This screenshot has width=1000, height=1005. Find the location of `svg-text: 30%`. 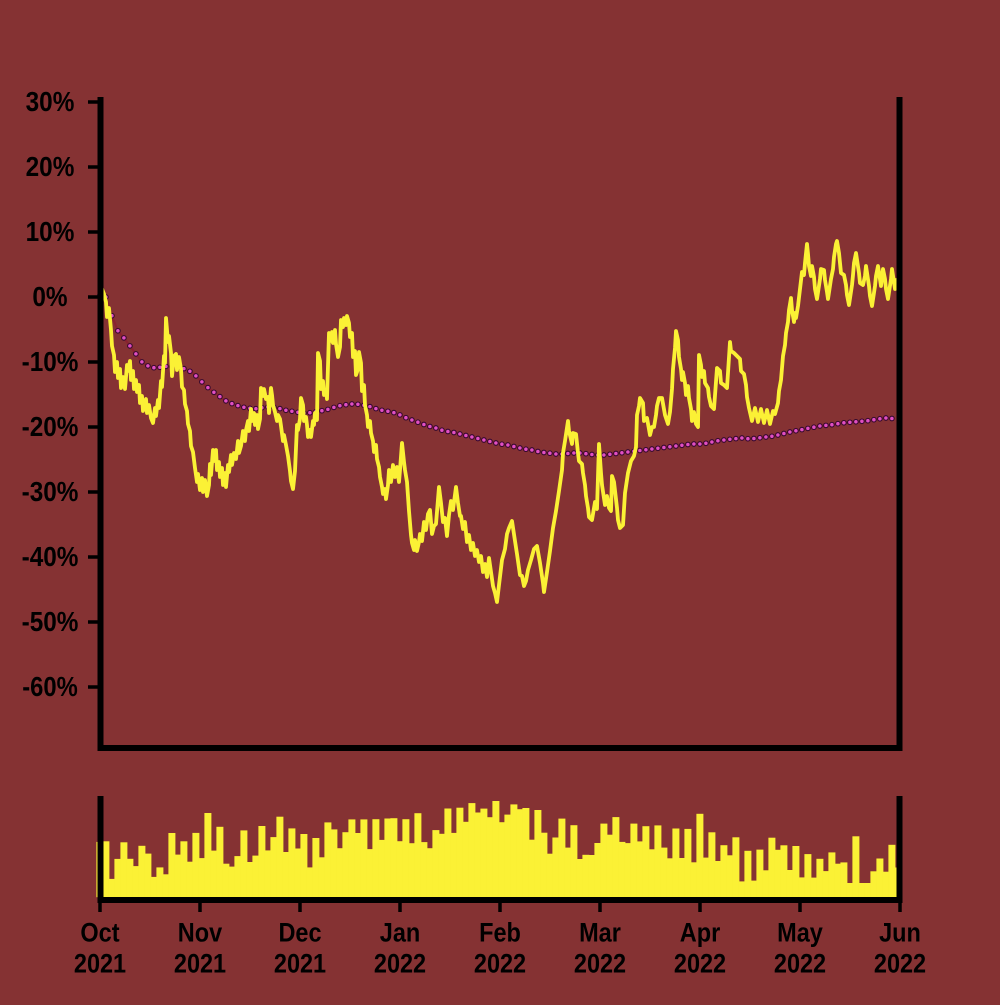

svg-text: 30% is located at coordinates (50, 101).